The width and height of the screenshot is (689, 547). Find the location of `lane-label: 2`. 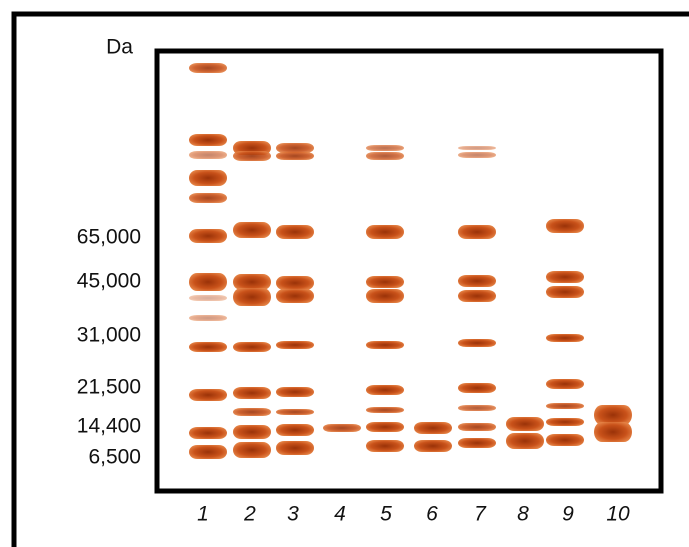

lane-label: 2 is located at coordinates (249, 514).